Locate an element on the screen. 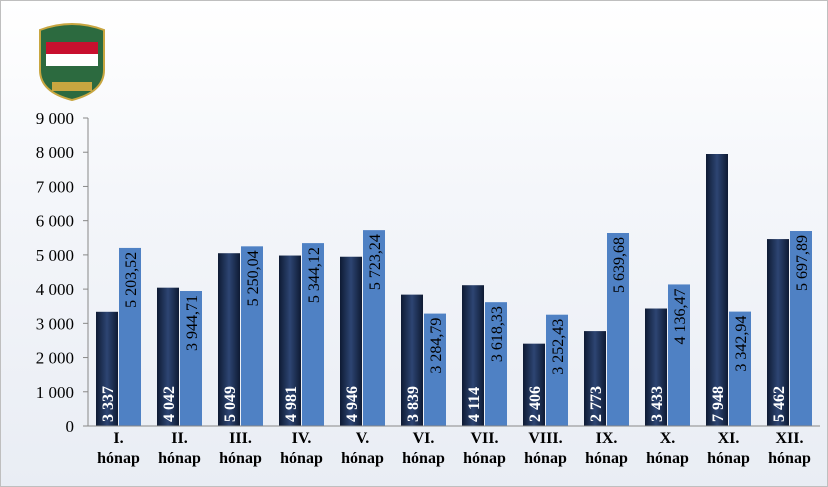  value-label: 3 618,33 is located at coordinates (497, 334).